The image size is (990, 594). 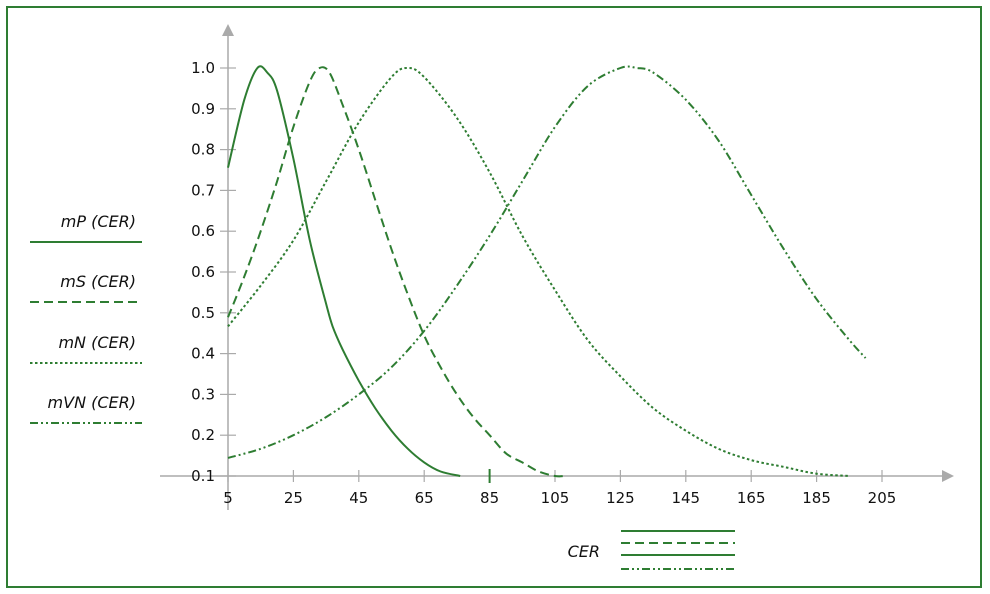 I want to click on x-axis-title-group: CER, so click(x=584, y=551).